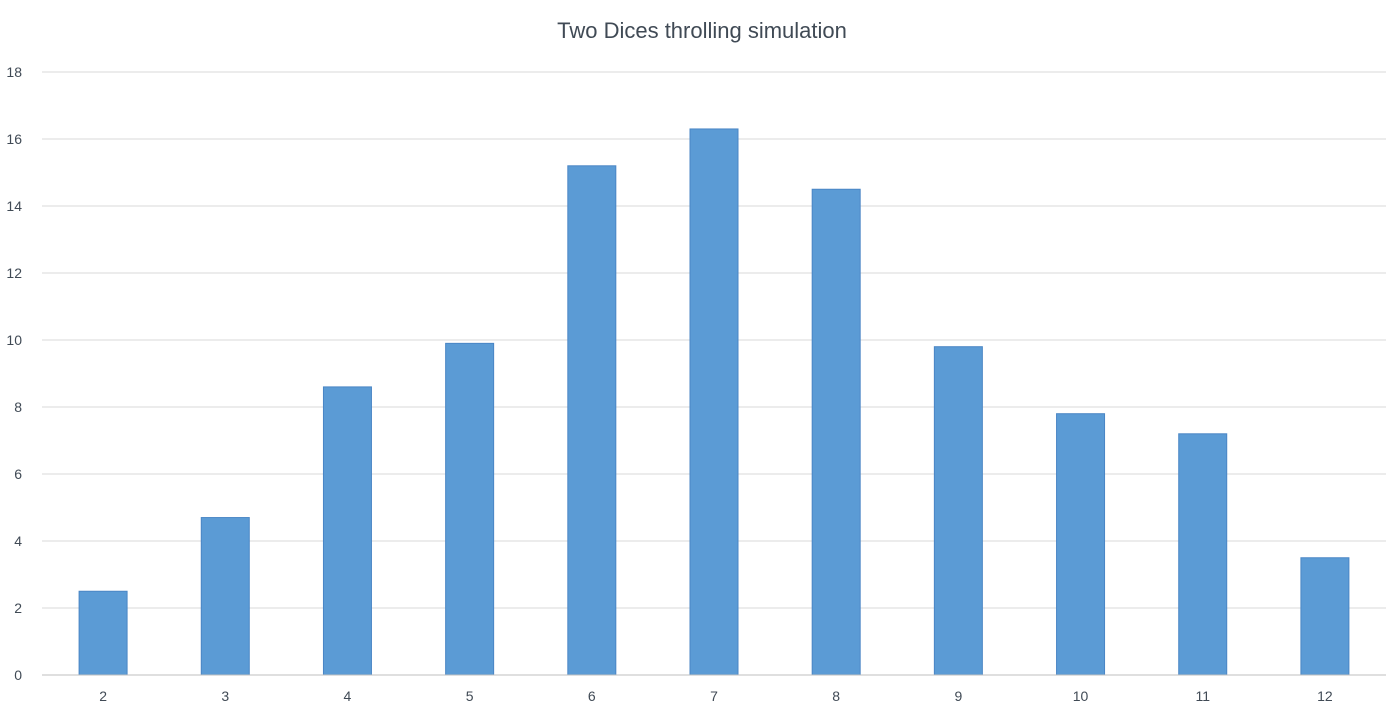 The image size is (1400, 719). Describe the element at coordinates (702, 30) in the screenshot. I see `chart-title: Two Dices throlling simulation` at that location.